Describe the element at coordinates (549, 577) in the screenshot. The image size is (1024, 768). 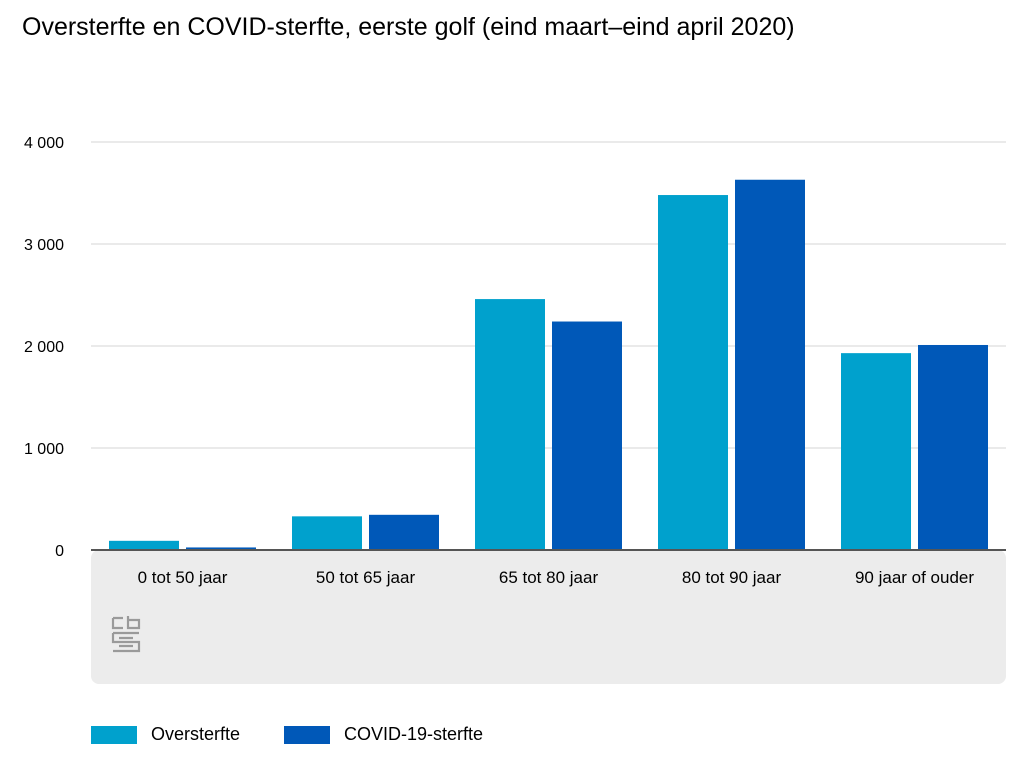
I see `x-tick-label: 65 tot 80 jaar` at that location.